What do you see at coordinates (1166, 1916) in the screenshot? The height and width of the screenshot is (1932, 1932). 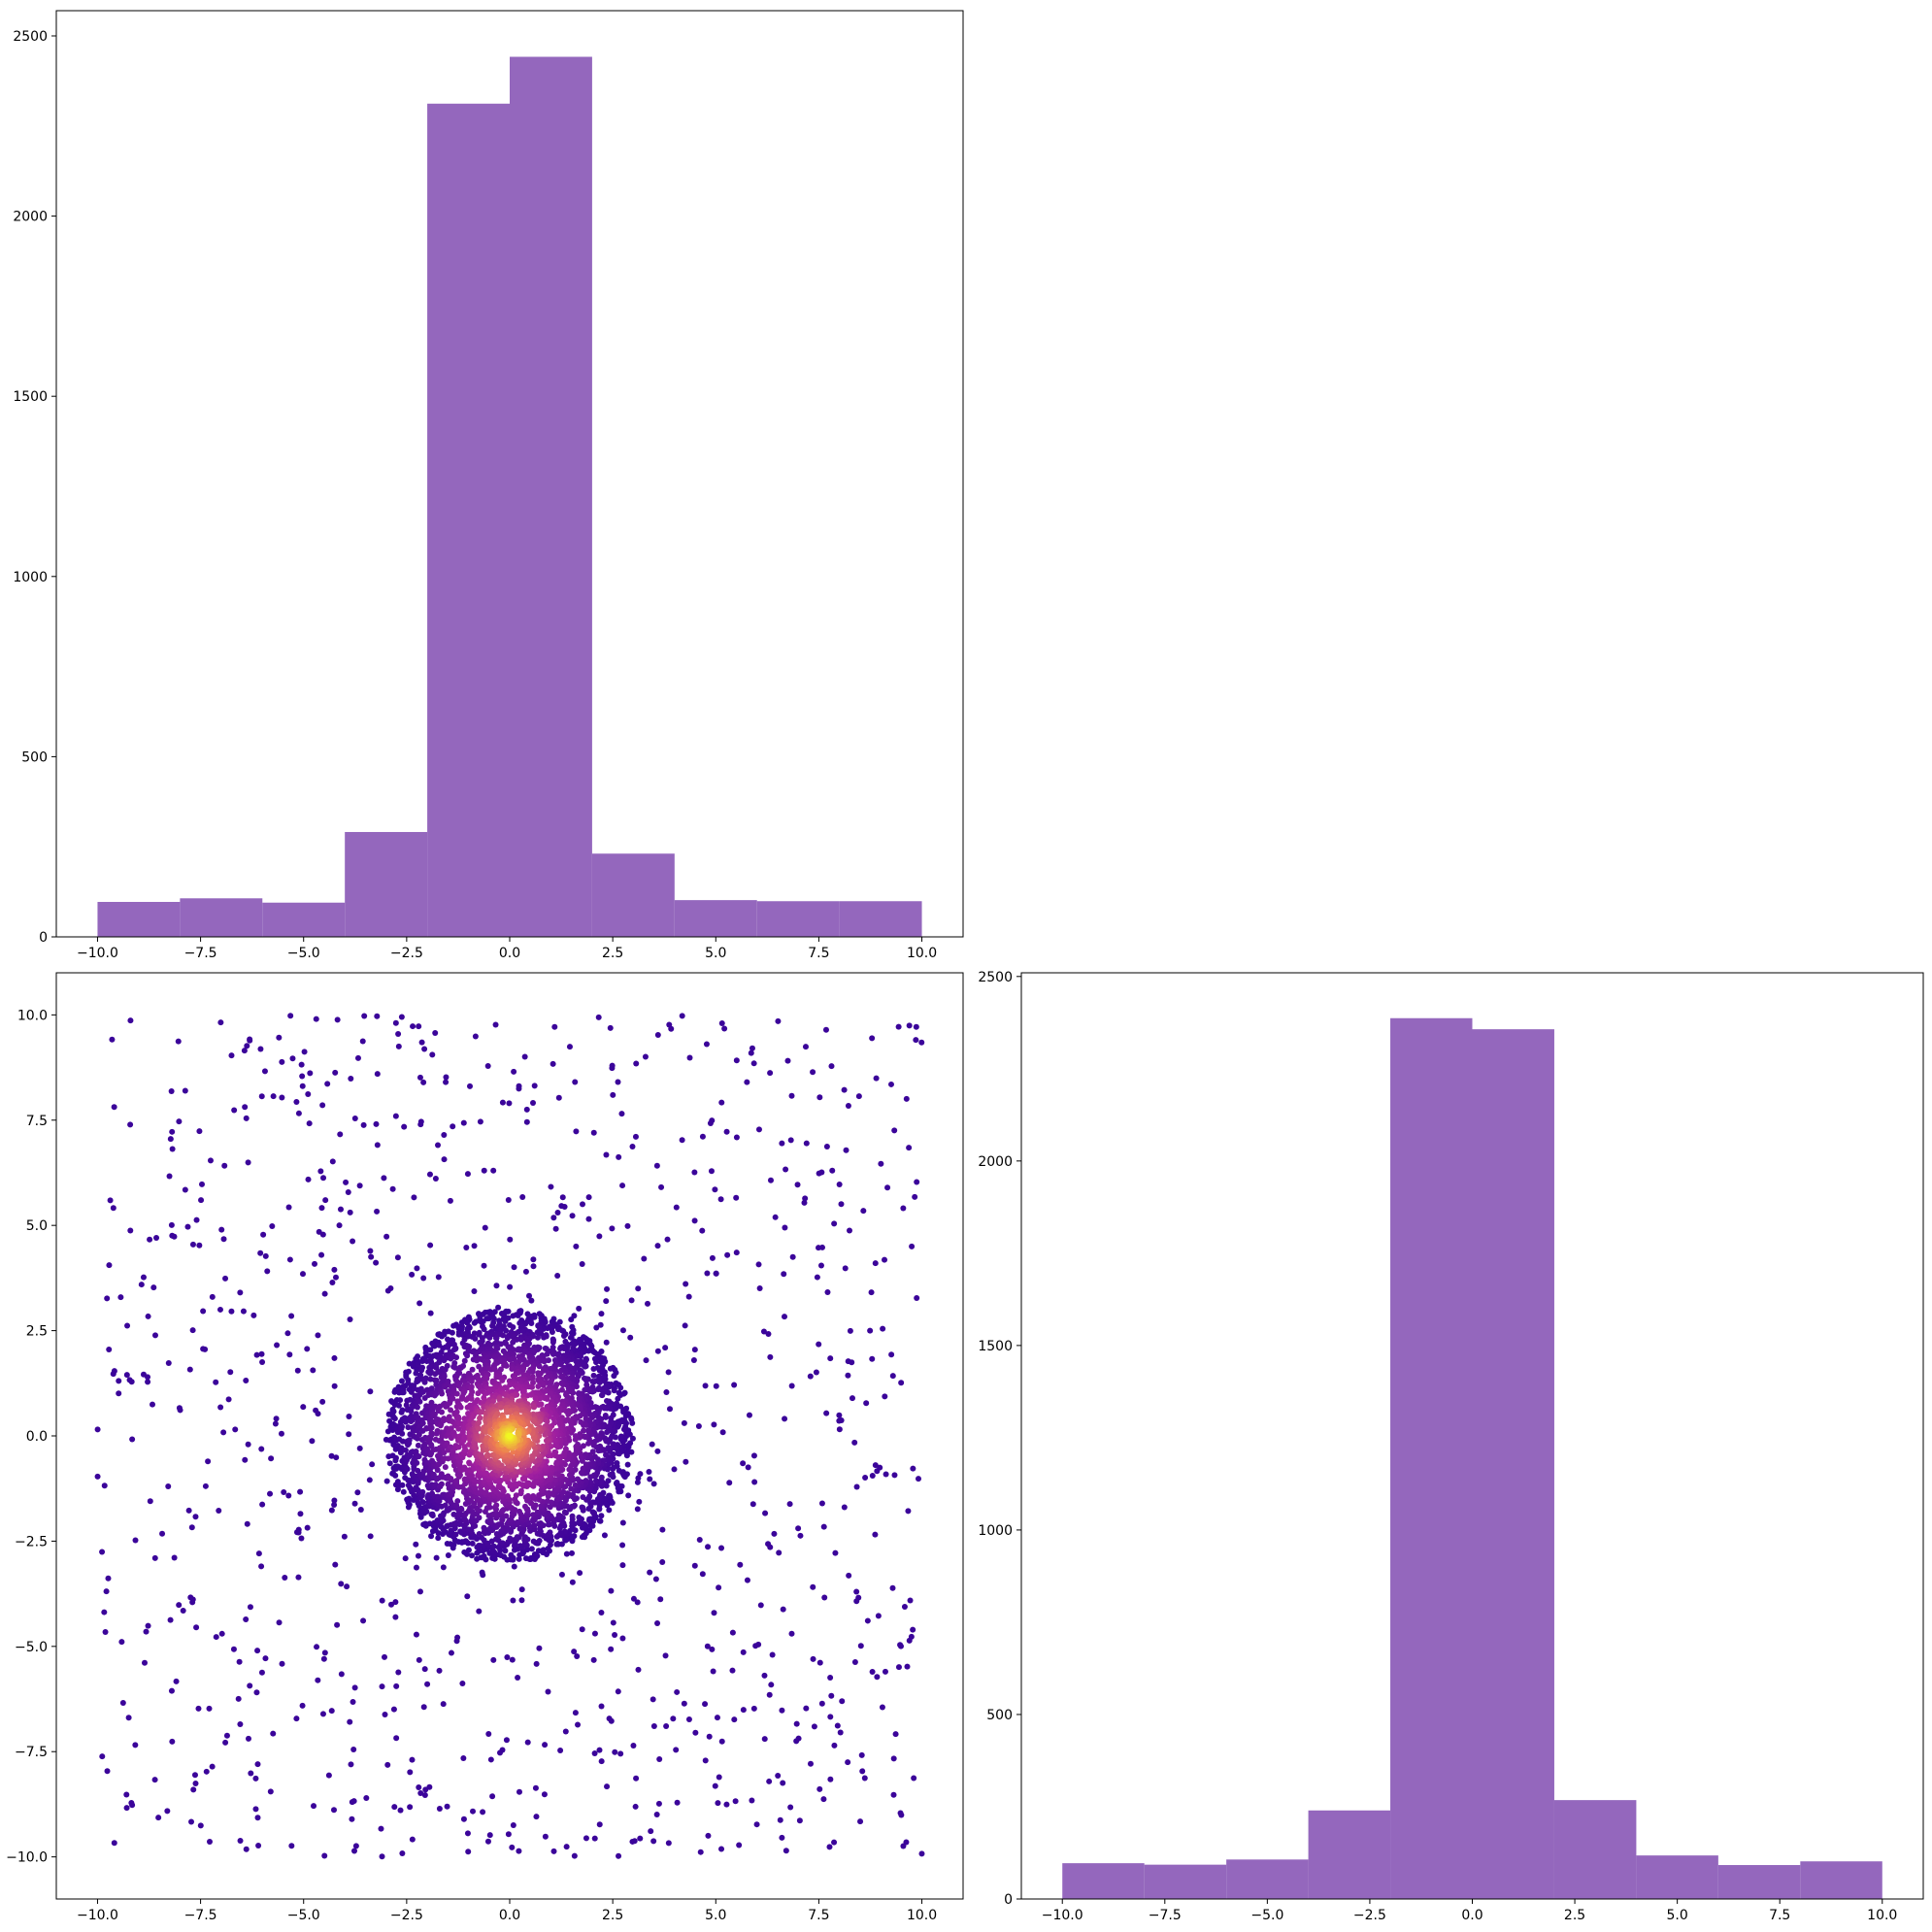 I see `x-tick-label: −7.5` at bounding box center [1166, 1916].